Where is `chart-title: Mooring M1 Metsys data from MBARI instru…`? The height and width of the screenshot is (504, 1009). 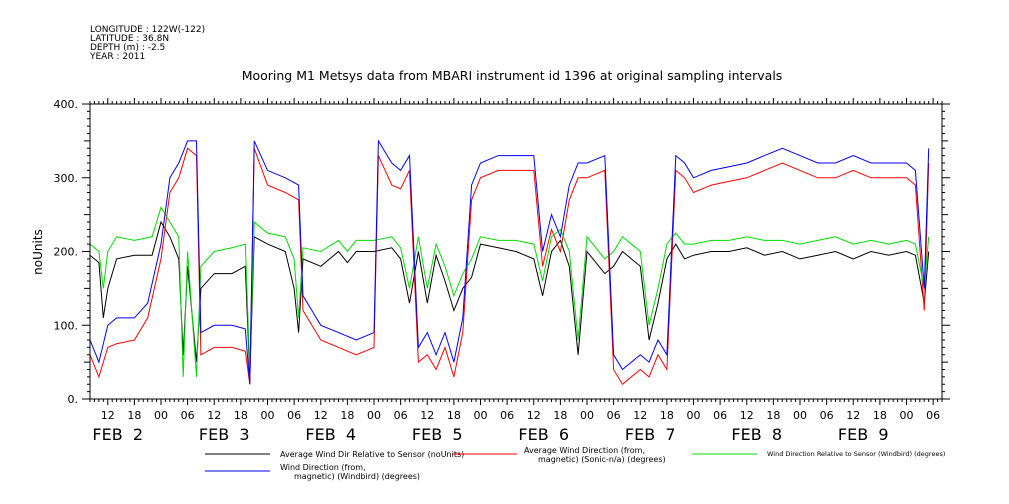 chart-title: Mooring M1 Metsys data from MBARI instru… is located at coordinates (512, 75).